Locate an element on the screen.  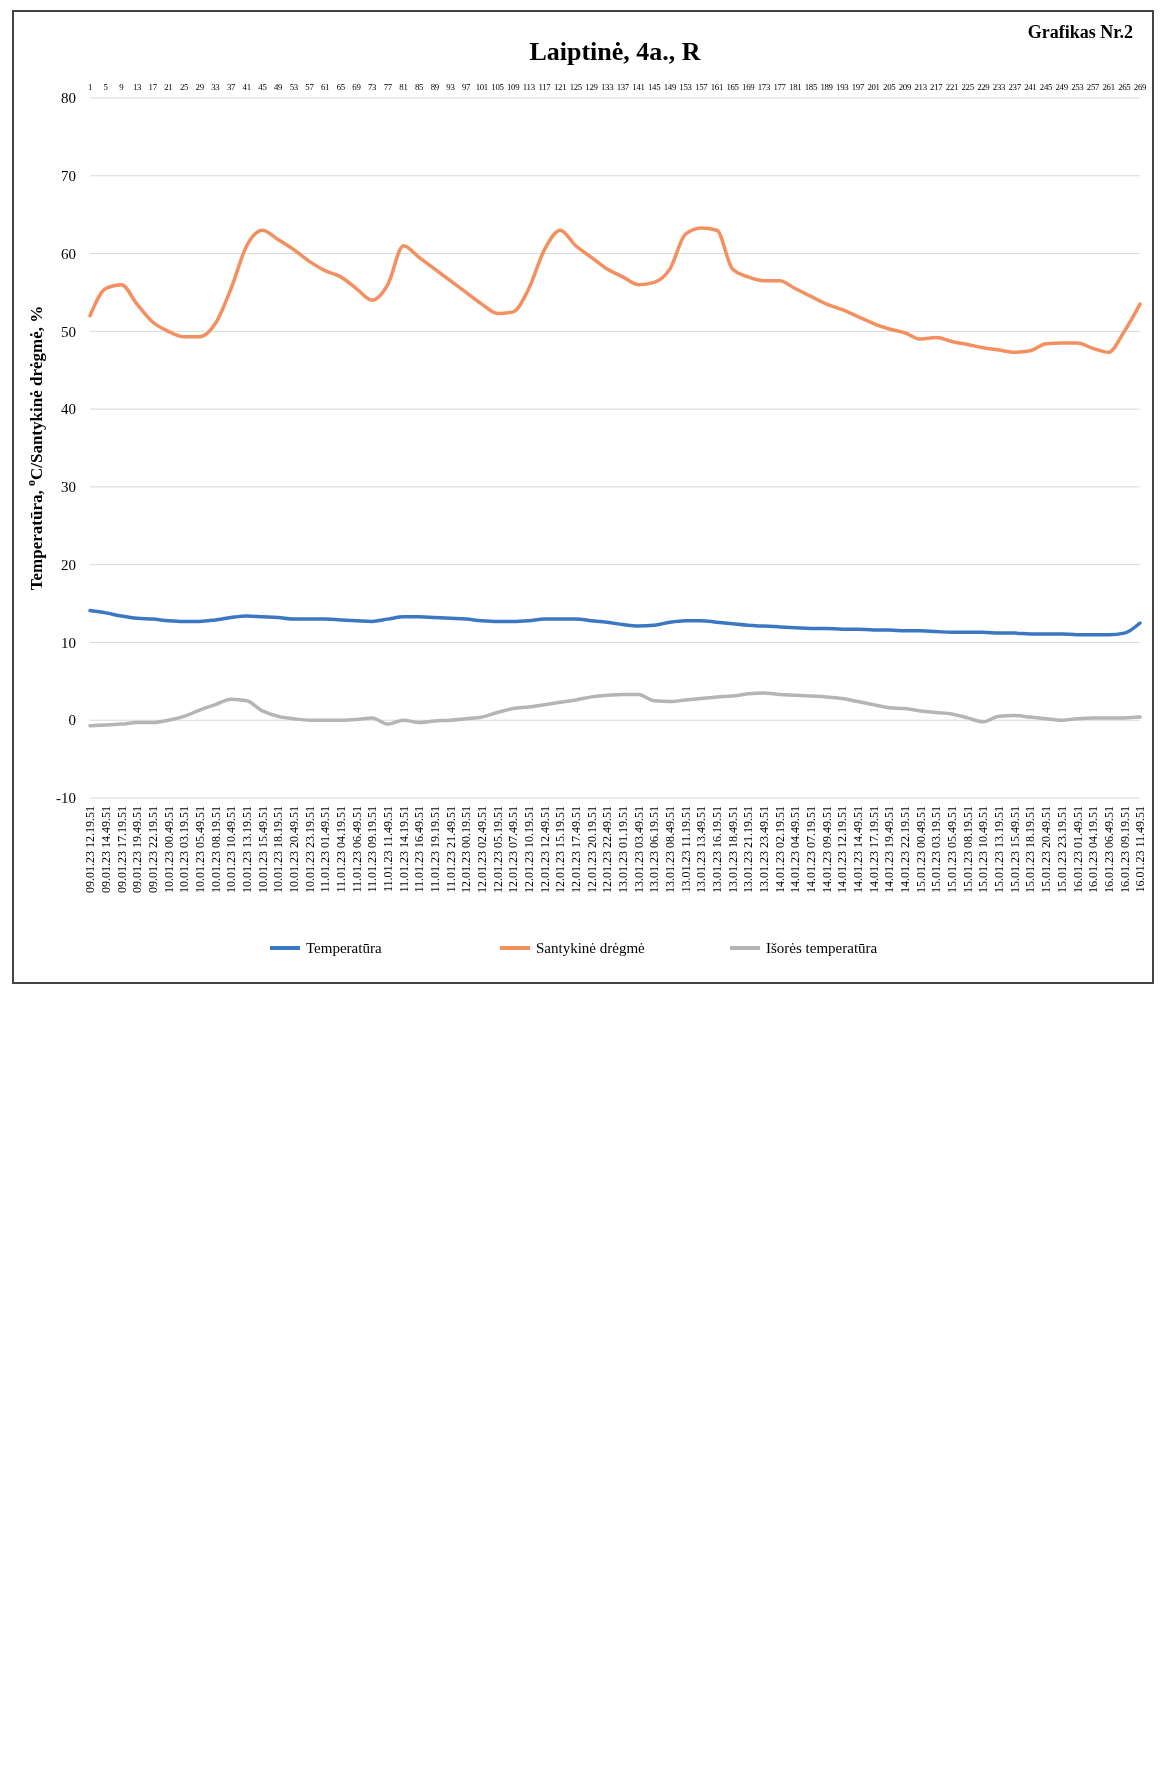
x2-tick-label: 37 is located at coordinates (231, 87).